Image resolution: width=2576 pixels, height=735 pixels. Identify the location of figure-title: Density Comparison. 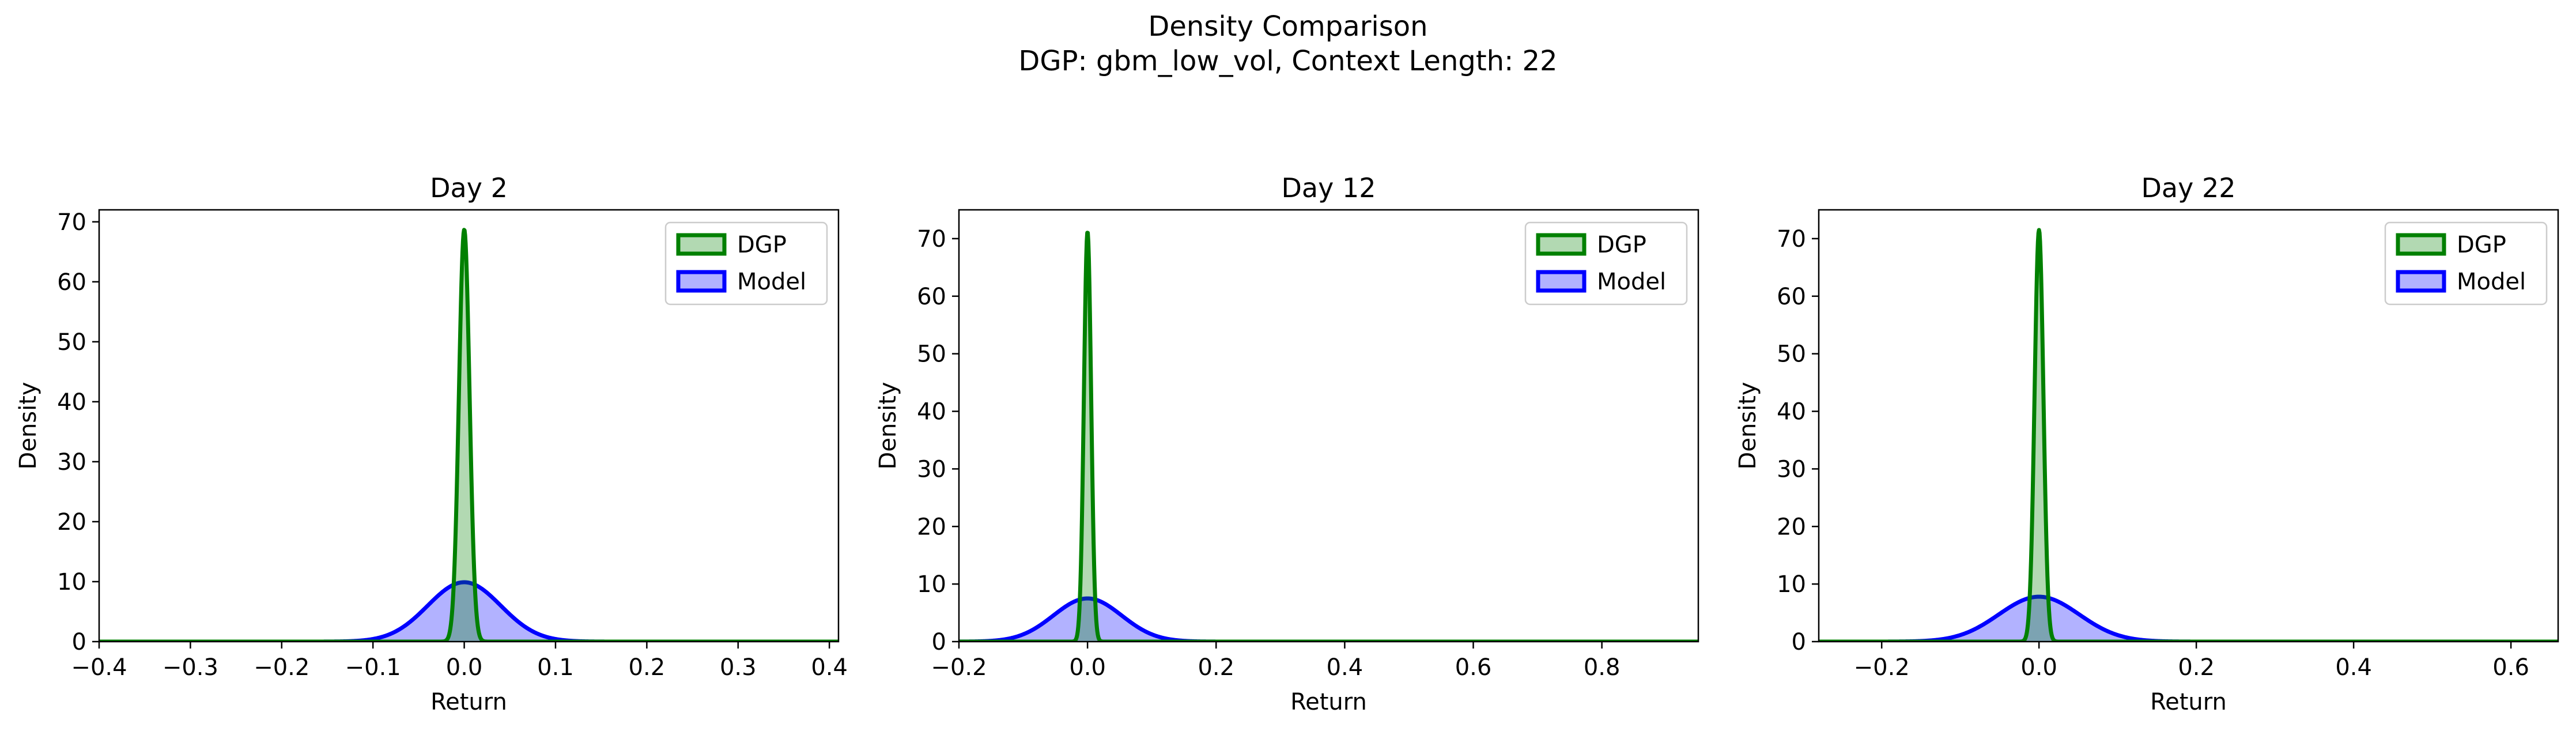
(1287, 26).